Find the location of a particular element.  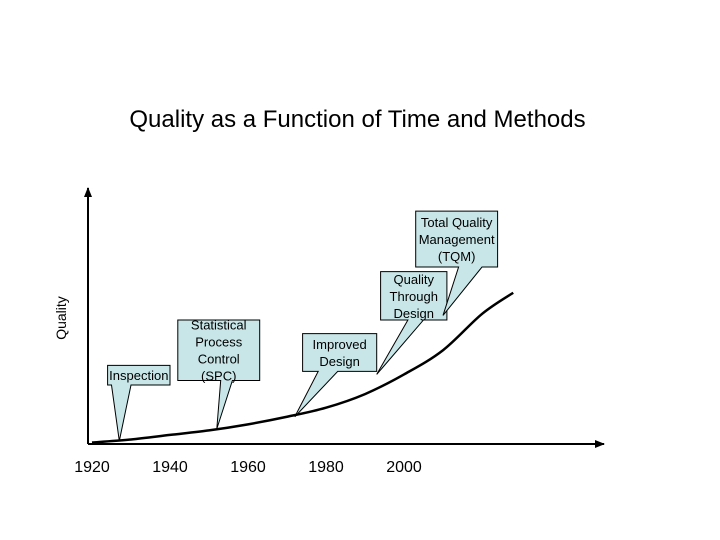

callout-improved-design: Improved Design is located at coordinates (336, 375).